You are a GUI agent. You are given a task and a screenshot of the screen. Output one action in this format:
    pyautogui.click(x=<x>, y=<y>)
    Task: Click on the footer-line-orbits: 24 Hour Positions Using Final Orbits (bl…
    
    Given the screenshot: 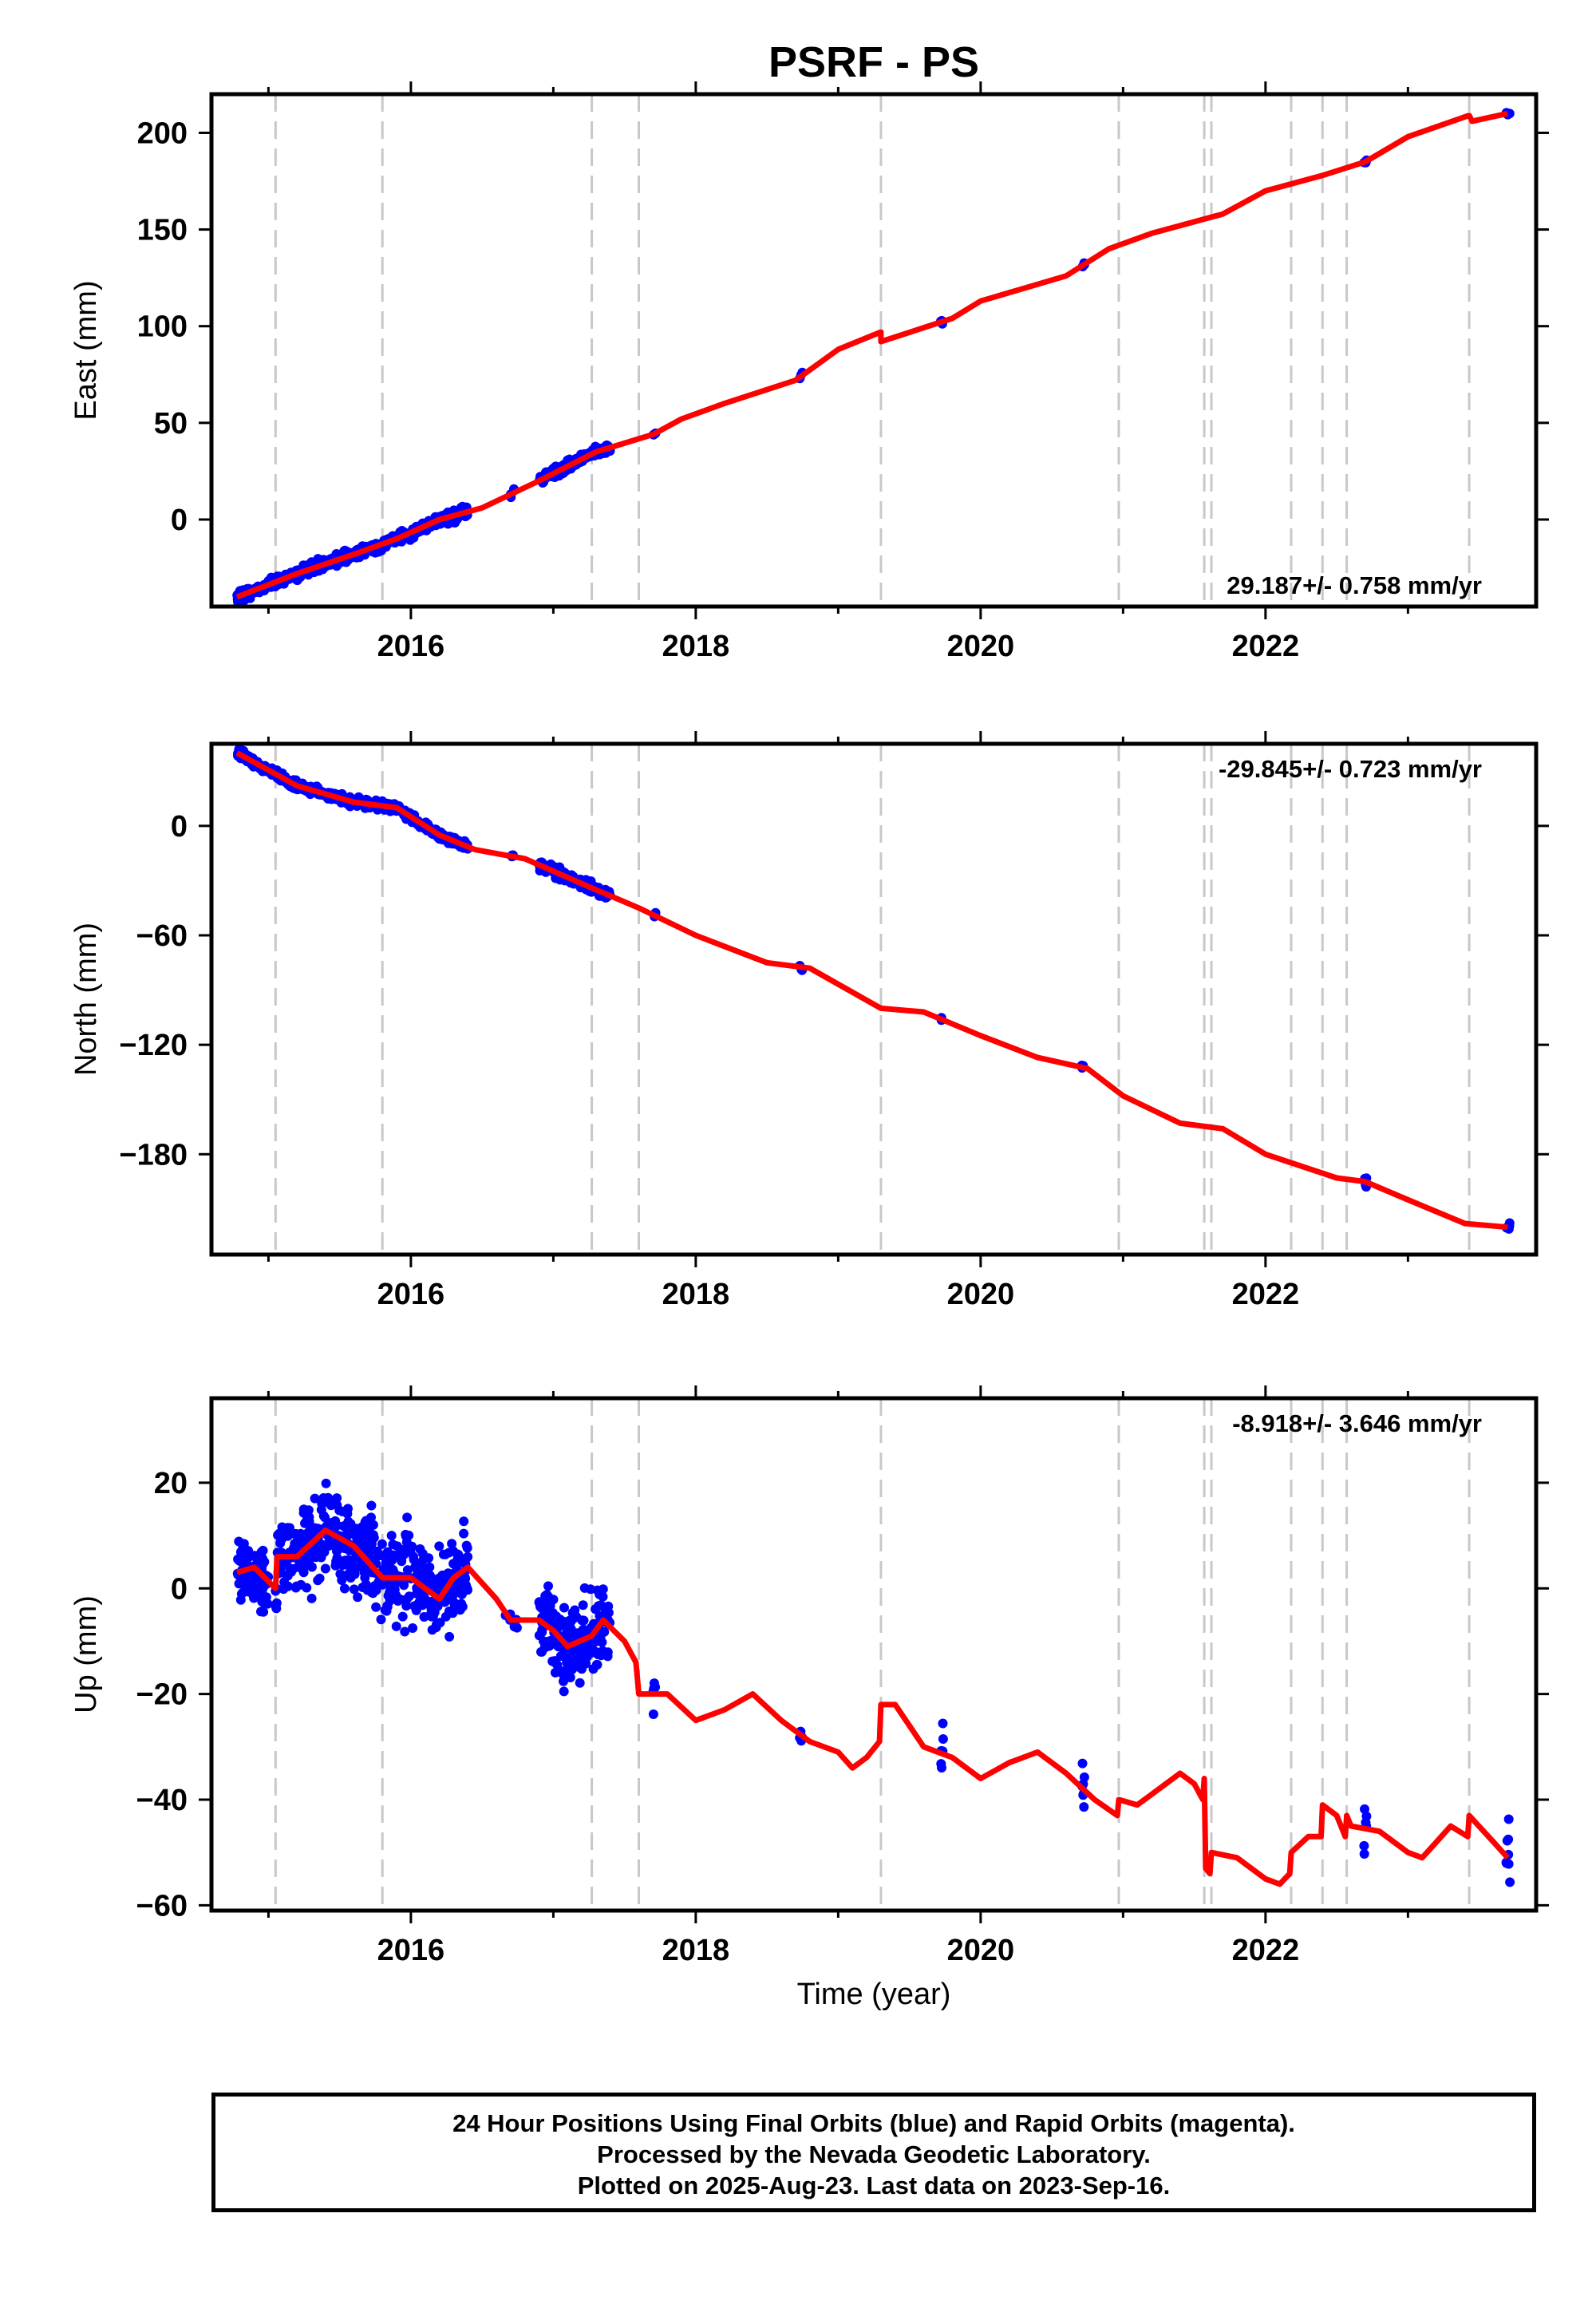 What is the action you would take?
    pyautogui.click(x=873, y=2123)
    